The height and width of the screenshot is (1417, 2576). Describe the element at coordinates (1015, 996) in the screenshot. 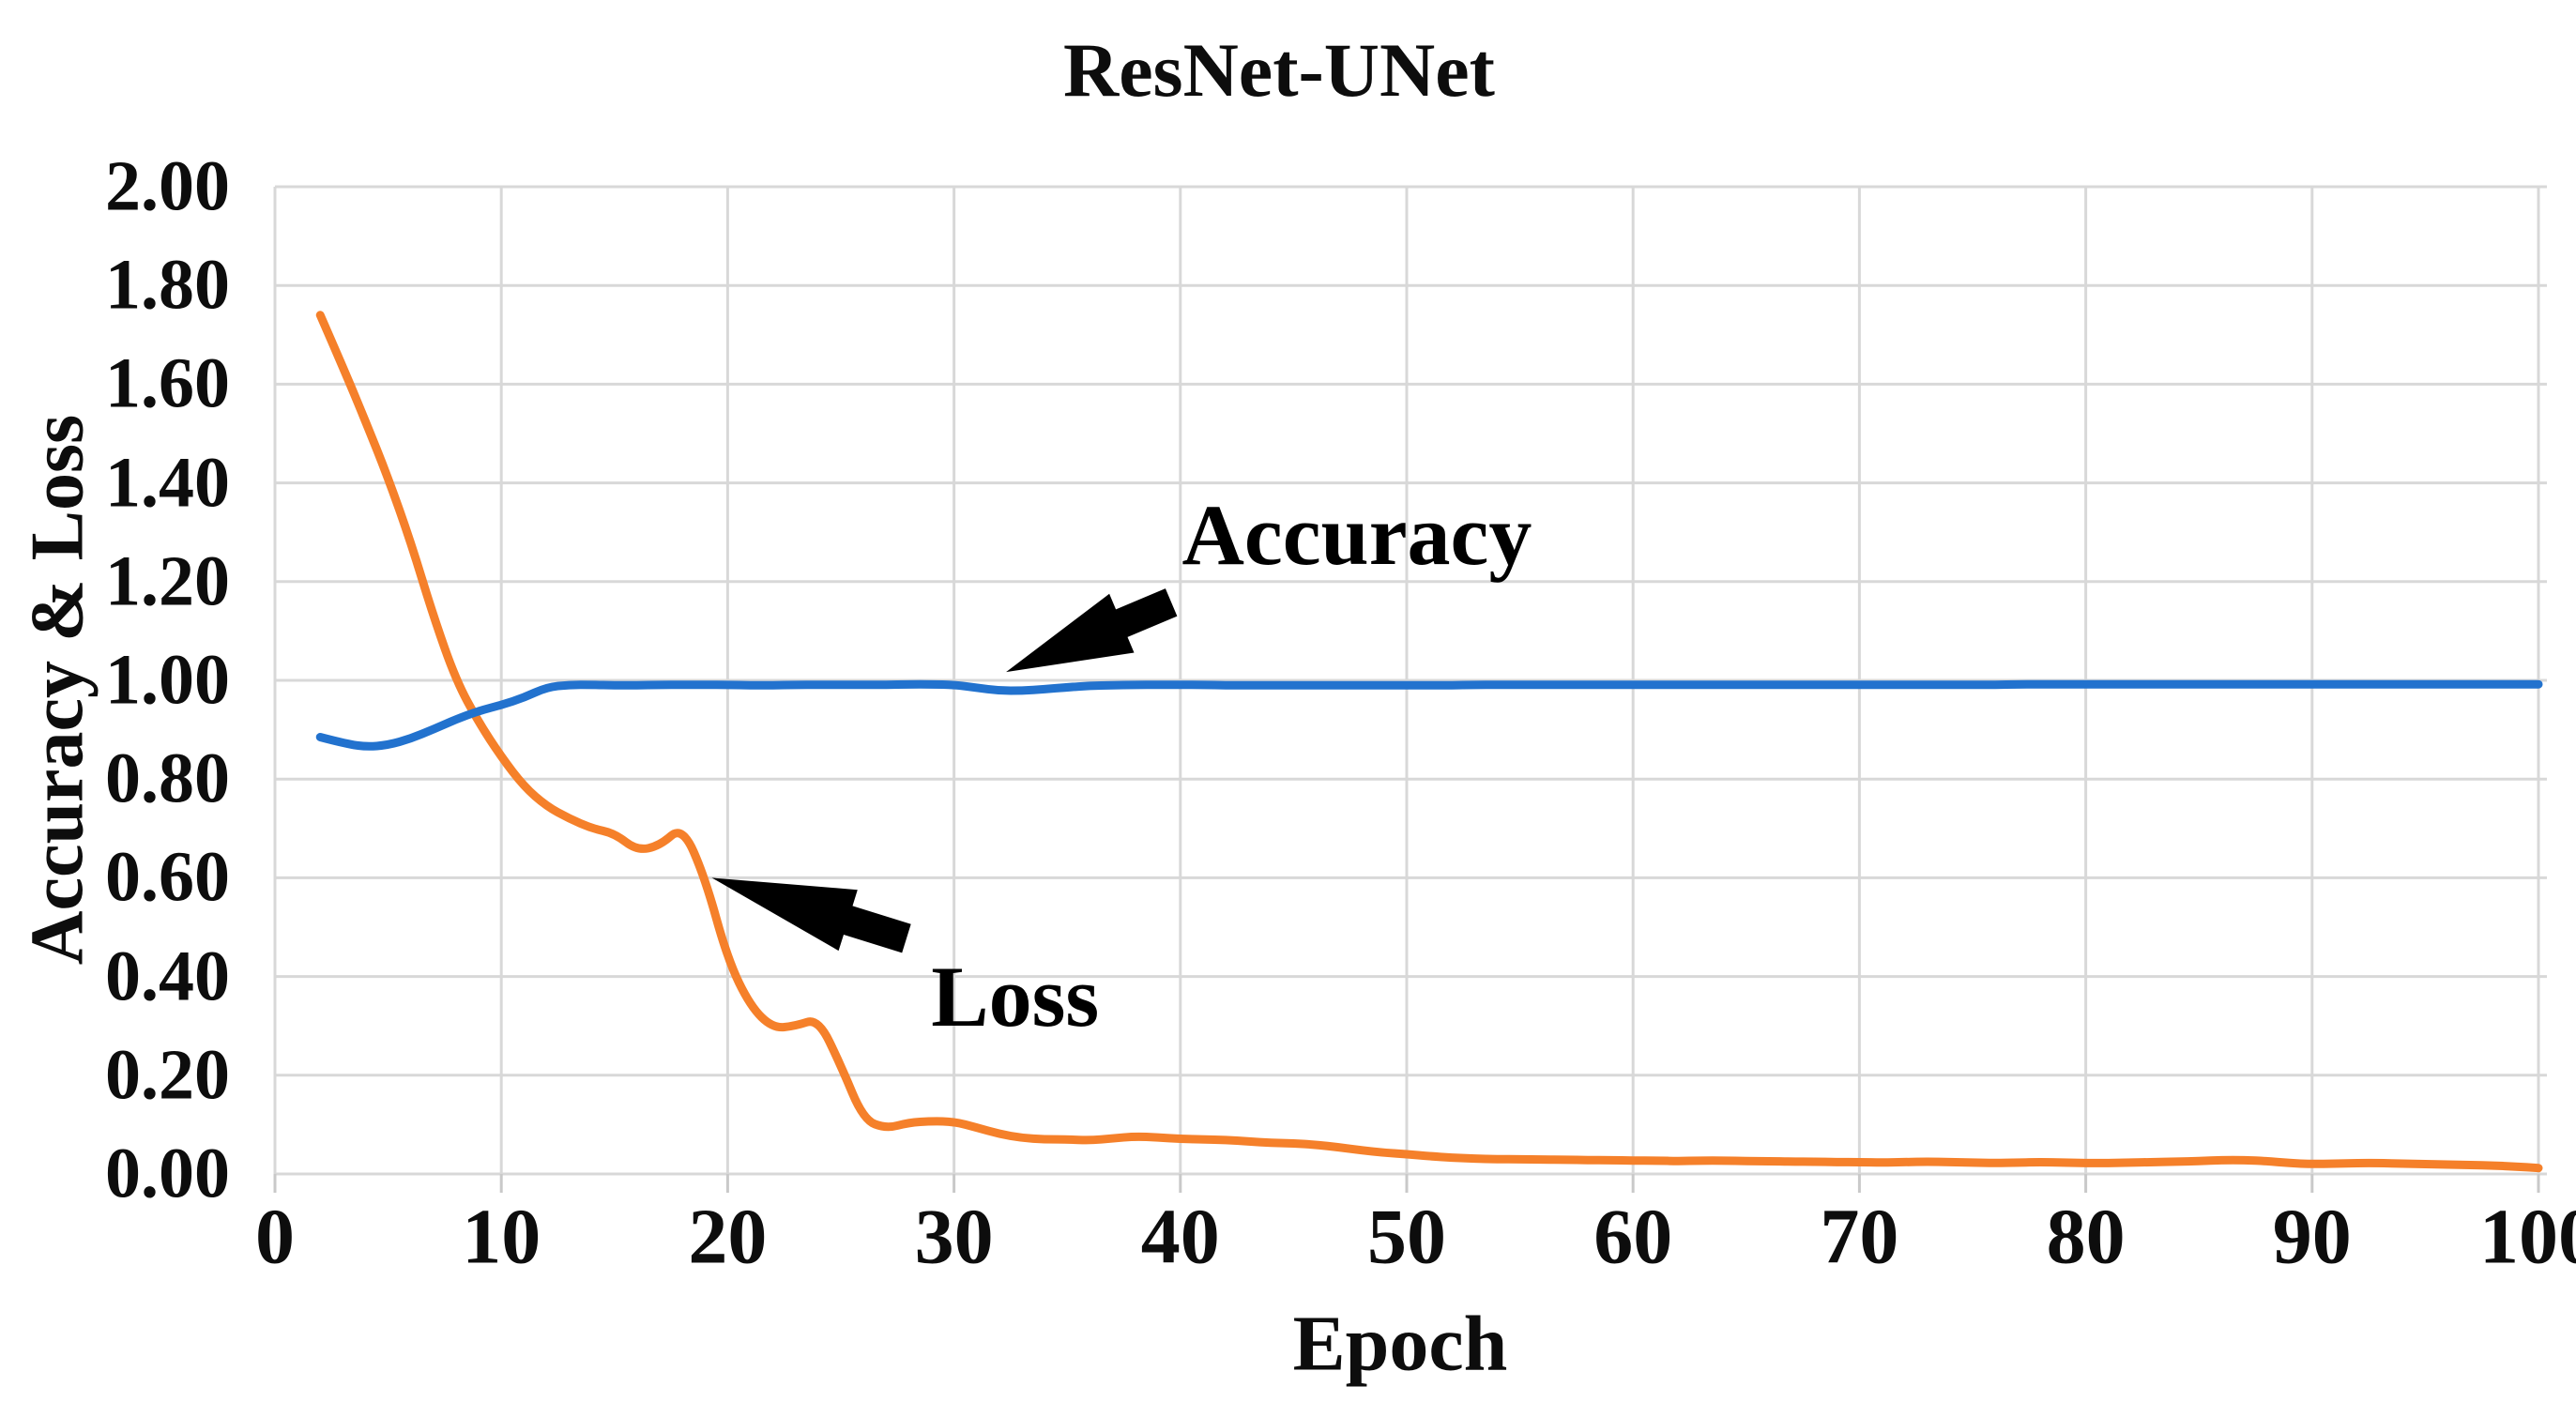

I see `loss-annotation-label: Loss` at that location.